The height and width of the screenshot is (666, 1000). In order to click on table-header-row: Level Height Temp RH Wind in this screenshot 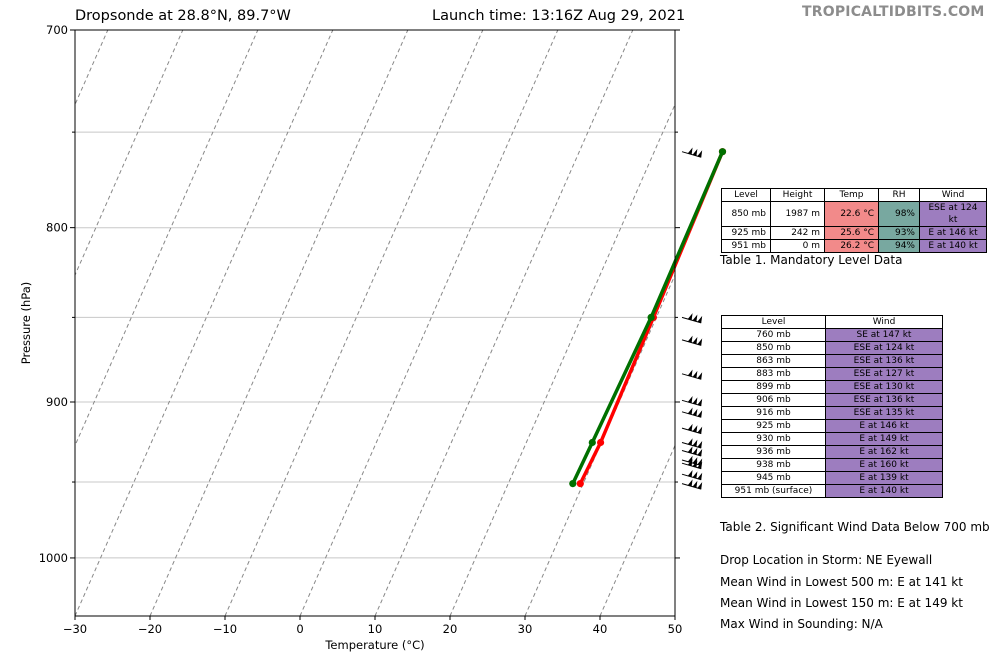, I will do `click(854, 195)`.